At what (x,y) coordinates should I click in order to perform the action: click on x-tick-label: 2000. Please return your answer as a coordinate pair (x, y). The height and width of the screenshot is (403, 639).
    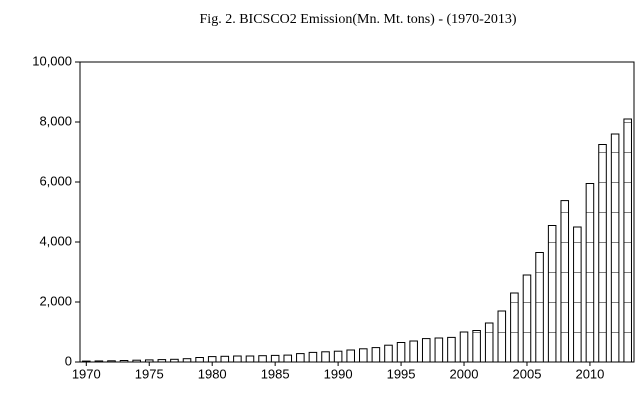
    Looking at the image, I should click on (464, 373).